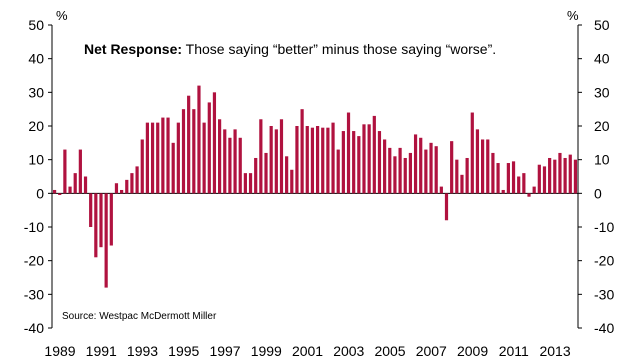 The width and height of the screenshot is (628, 363). What do you see at coordinates (389, 351) in the screenshot?
I see `x-tick-label: 2005` at bounding box center [389, 351].